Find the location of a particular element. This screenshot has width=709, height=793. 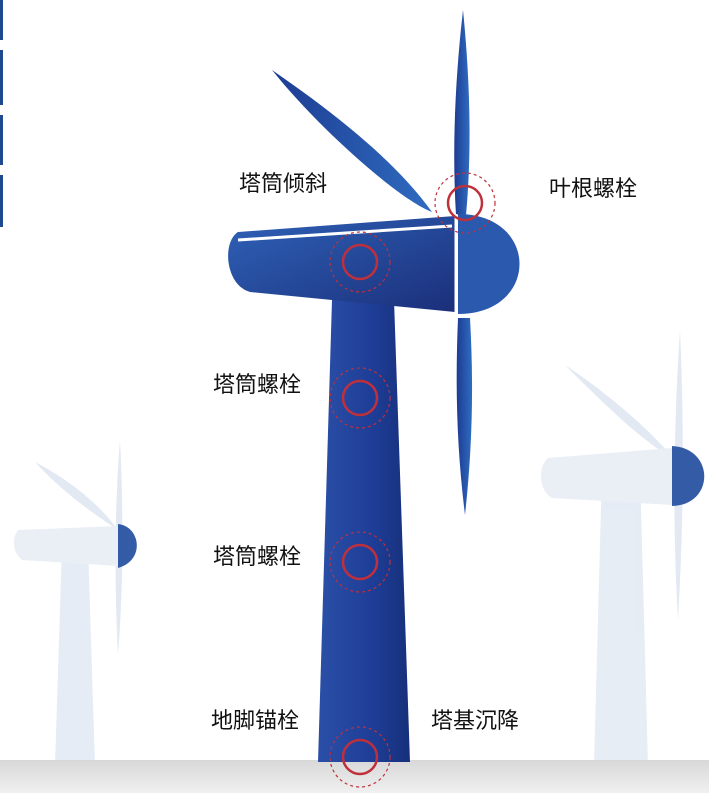

label: 叶根螺栓 is located at coordinates (593, 189).